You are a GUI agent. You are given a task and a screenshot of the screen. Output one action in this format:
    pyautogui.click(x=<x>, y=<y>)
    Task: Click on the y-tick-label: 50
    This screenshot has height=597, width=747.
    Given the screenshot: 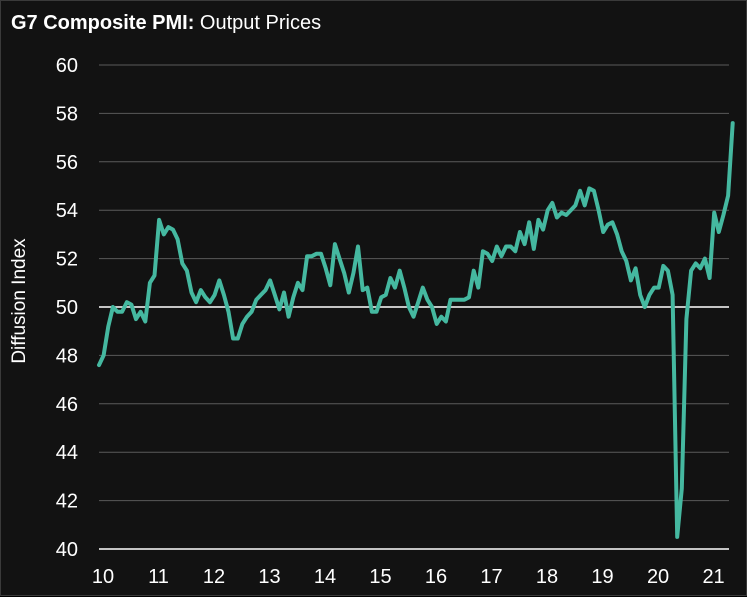 What is the action you would take?
    pyautogui.click(x=67, y=308)
    